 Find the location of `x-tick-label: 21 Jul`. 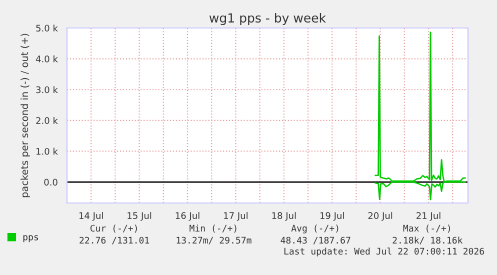

x-tick-label: 21 Jul is located at coordinates (428, 216).